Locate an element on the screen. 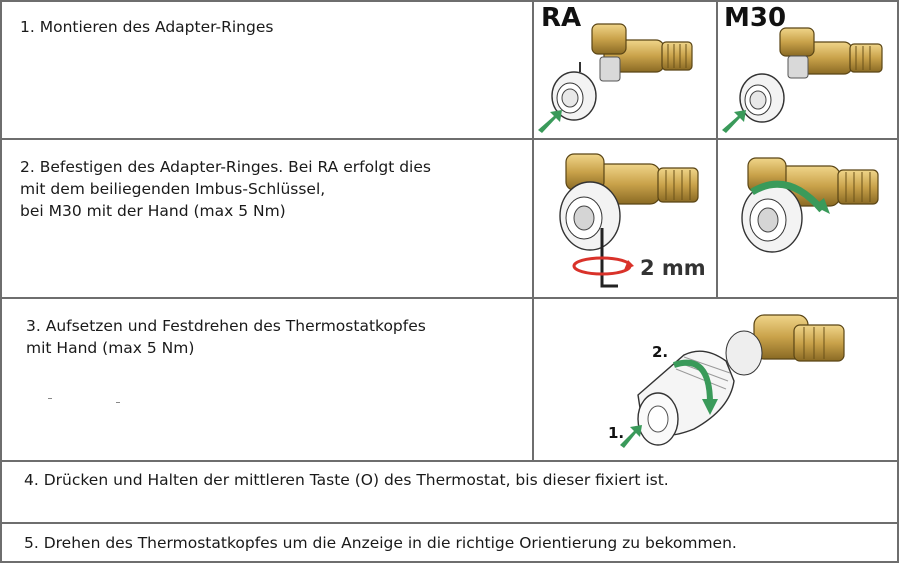 This screenshot has height=563, width=899. ra-label: RA is located at coordinates (561, 18).